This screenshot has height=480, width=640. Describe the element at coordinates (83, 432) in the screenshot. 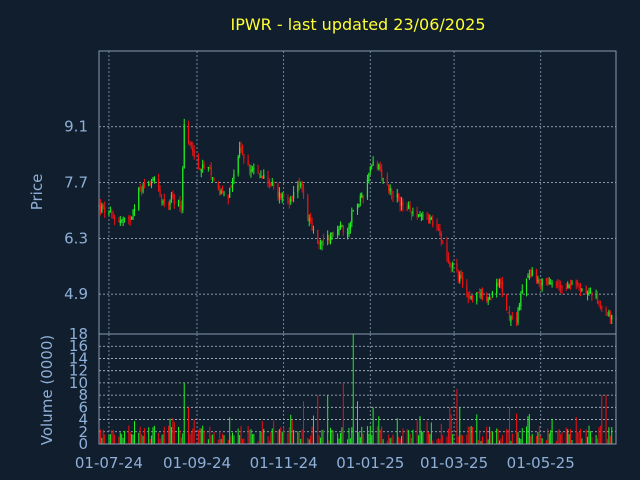

I see `volume-tick-label: 2` at that location.